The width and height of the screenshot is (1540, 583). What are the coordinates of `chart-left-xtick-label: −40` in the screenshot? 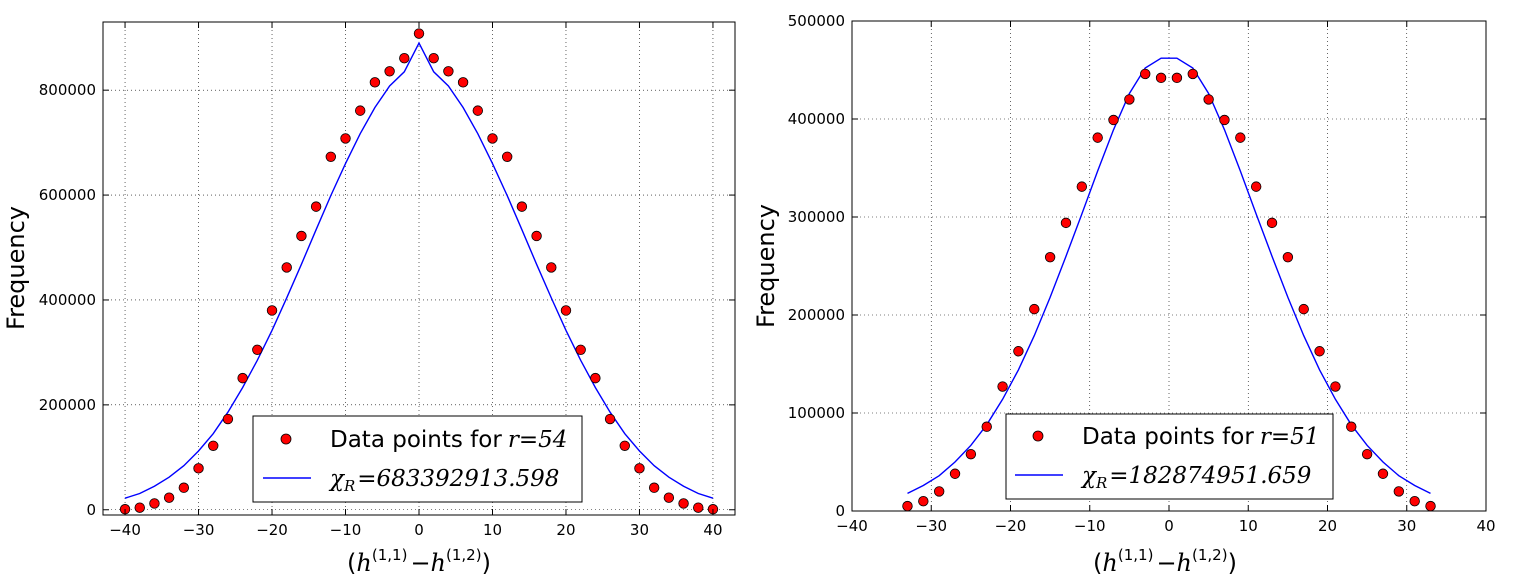 It's located at (125, 530).